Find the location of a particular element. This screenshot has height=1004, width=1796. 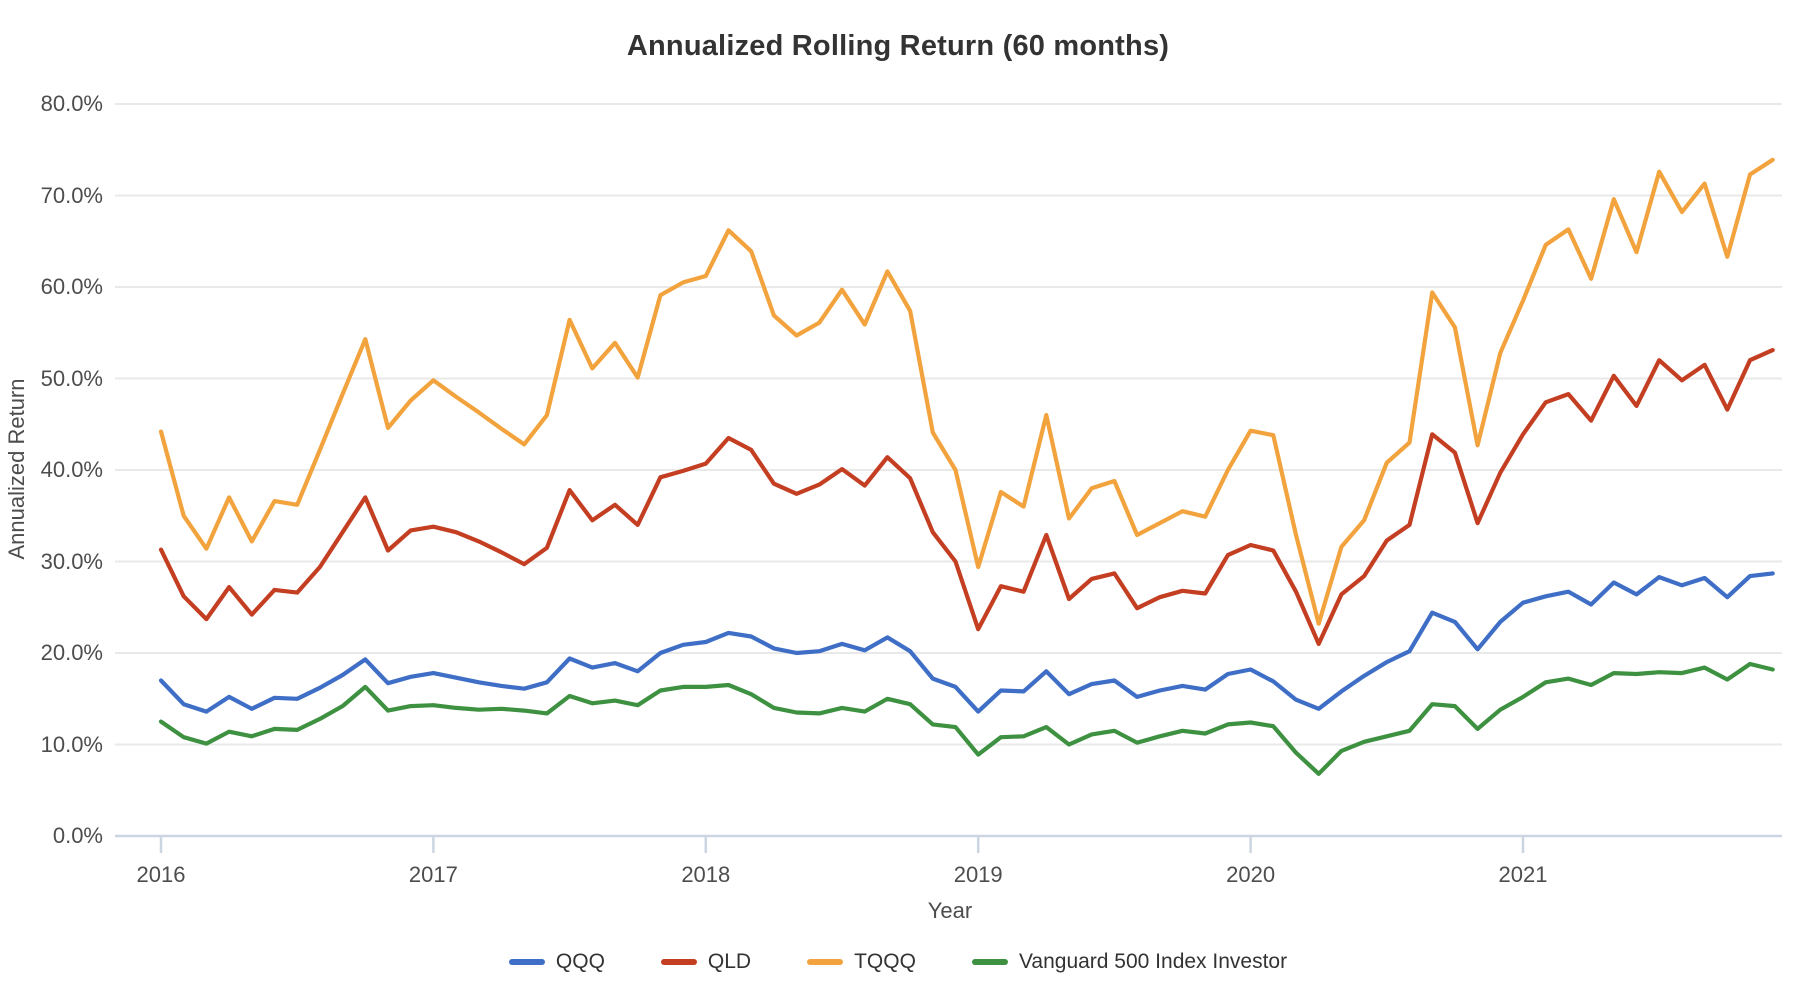

legend-label: QQQ is located at coordinates (580, 961).